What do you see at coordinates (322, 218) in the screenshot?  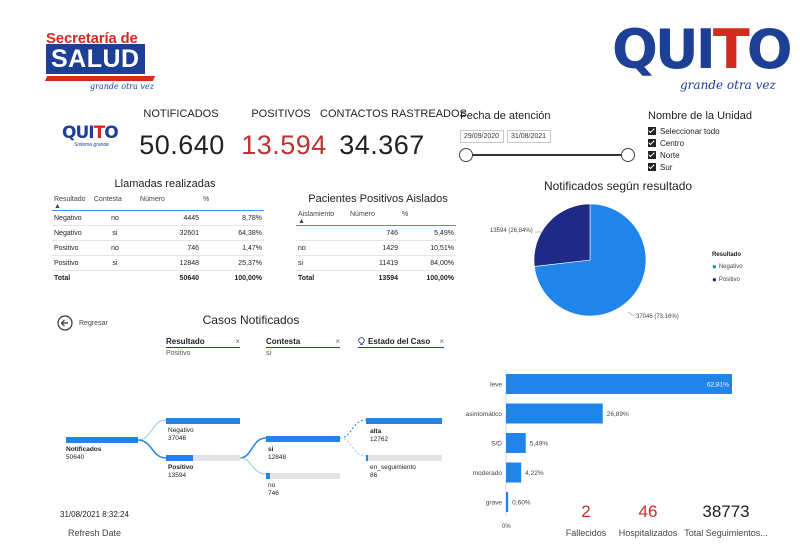 I see `column-header: Aislamiento ▲` at bounding box center [322, 218].